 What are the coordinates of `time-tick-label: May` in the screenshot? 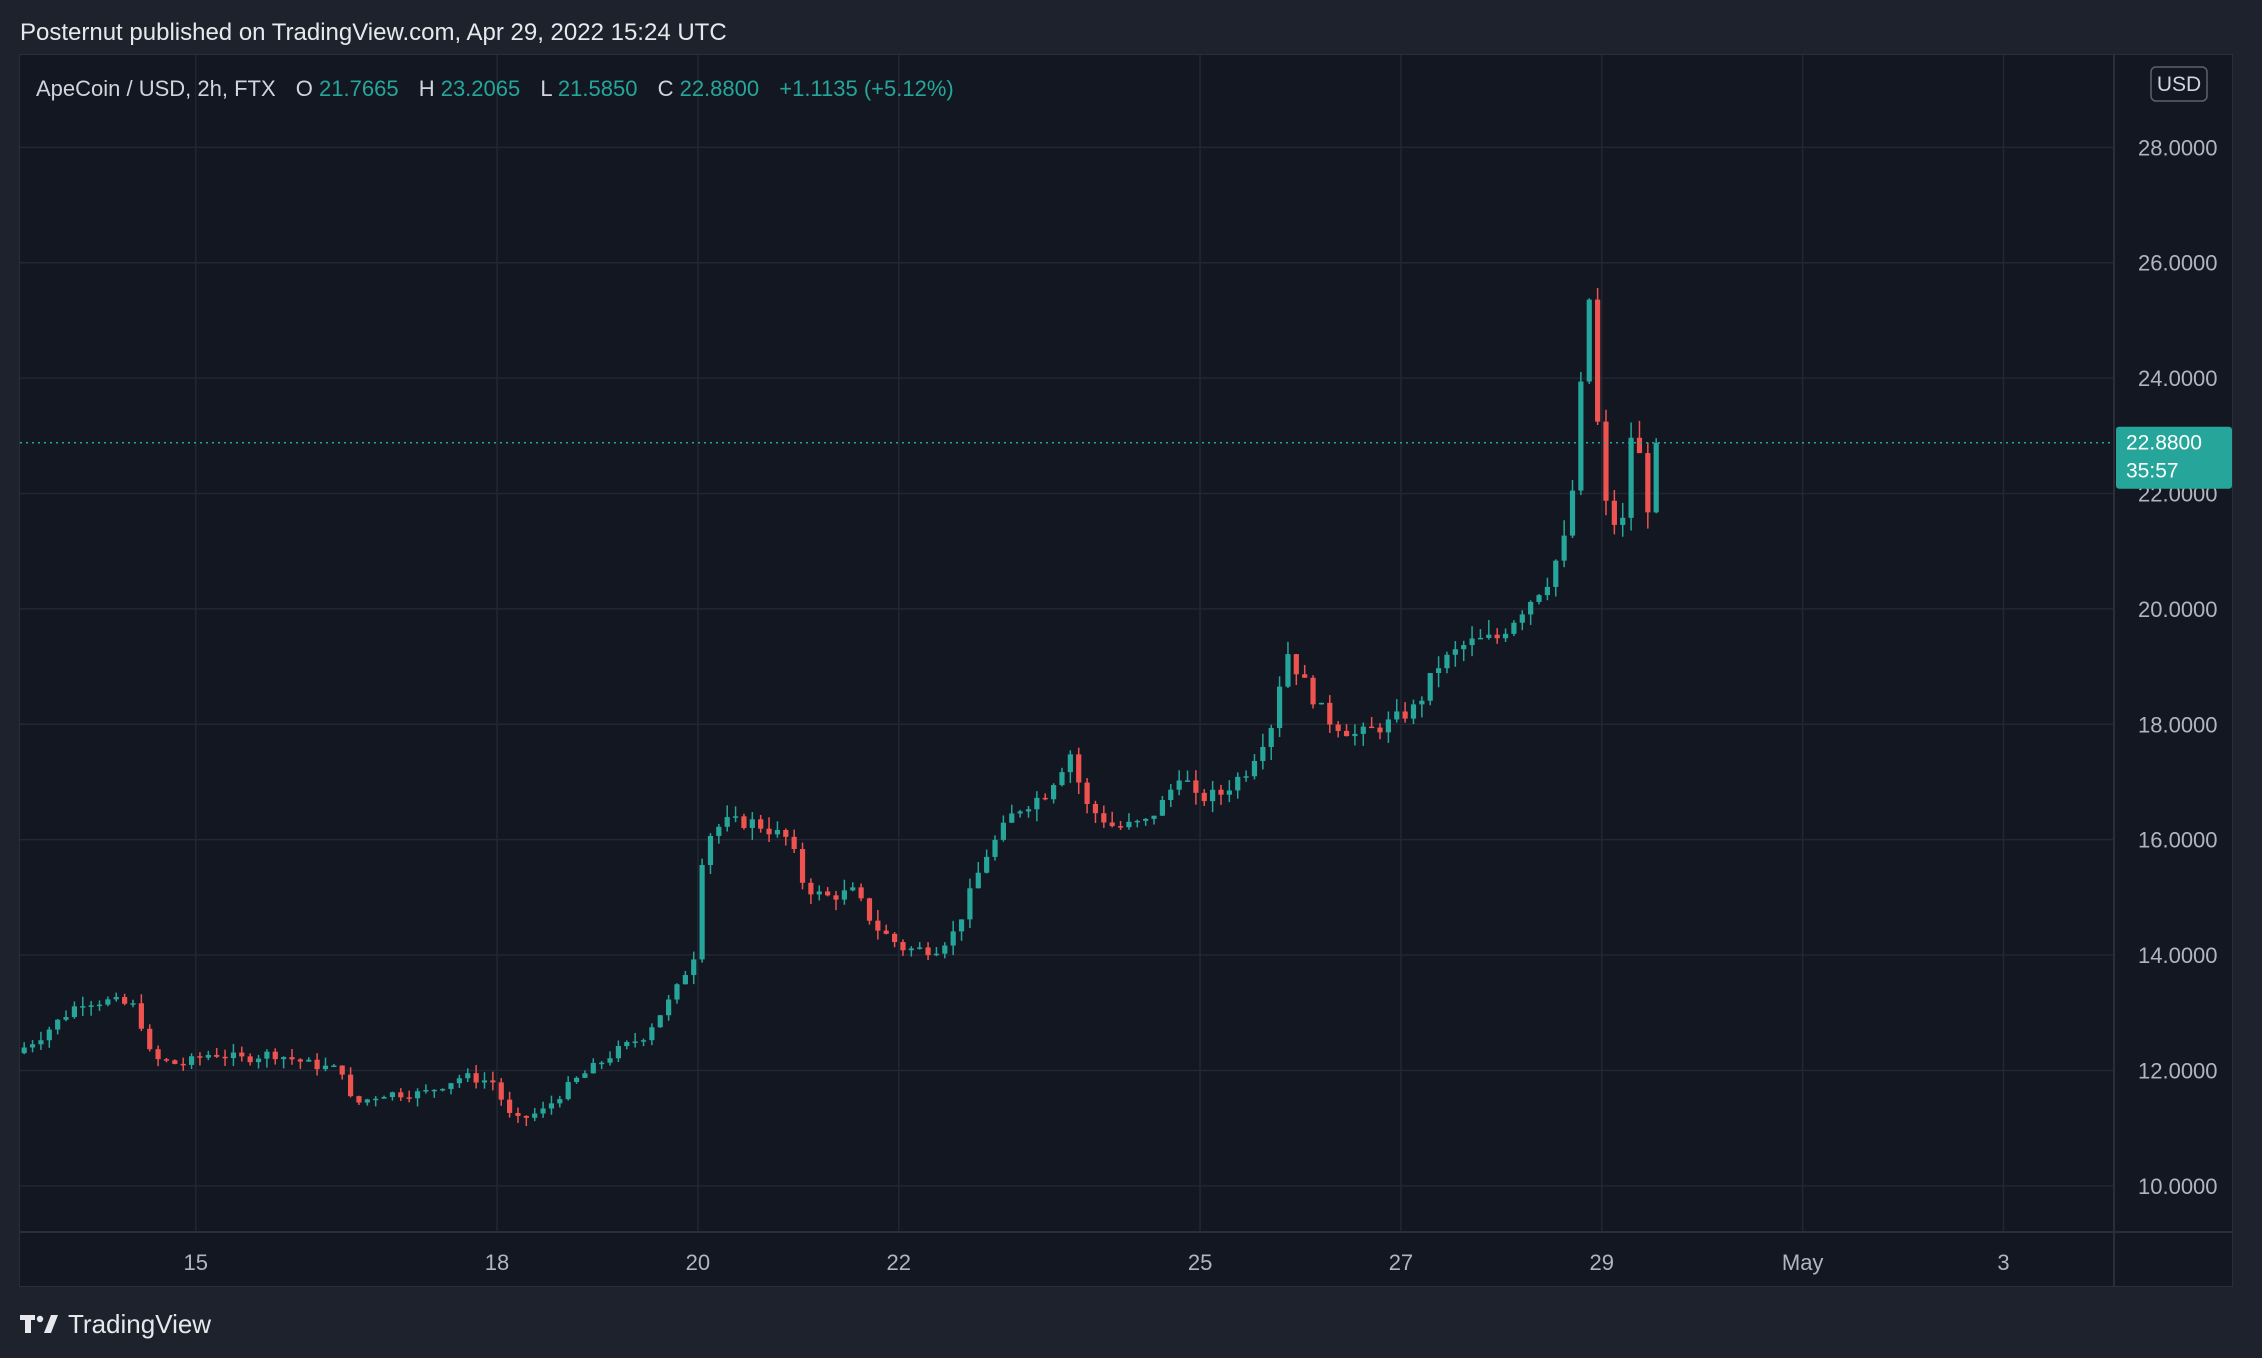 It's located at (1803, 1262).